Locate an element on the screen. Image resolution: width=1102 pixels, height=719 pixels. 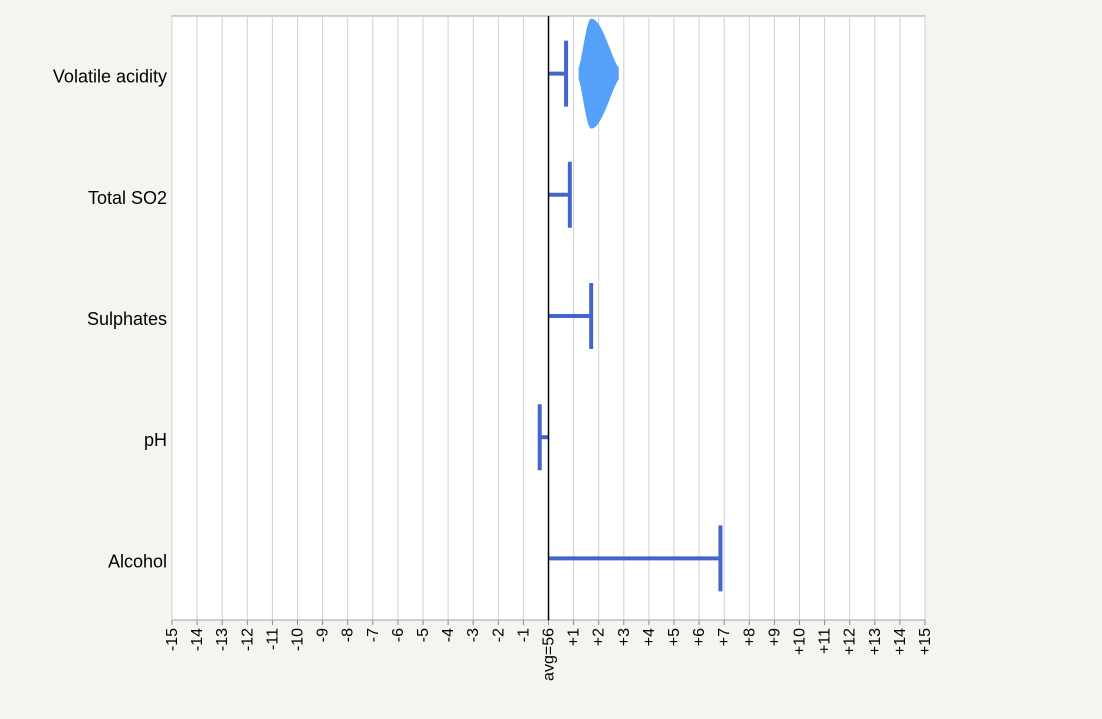
category-label: Total SO2 is located at coordinates (127, 198).